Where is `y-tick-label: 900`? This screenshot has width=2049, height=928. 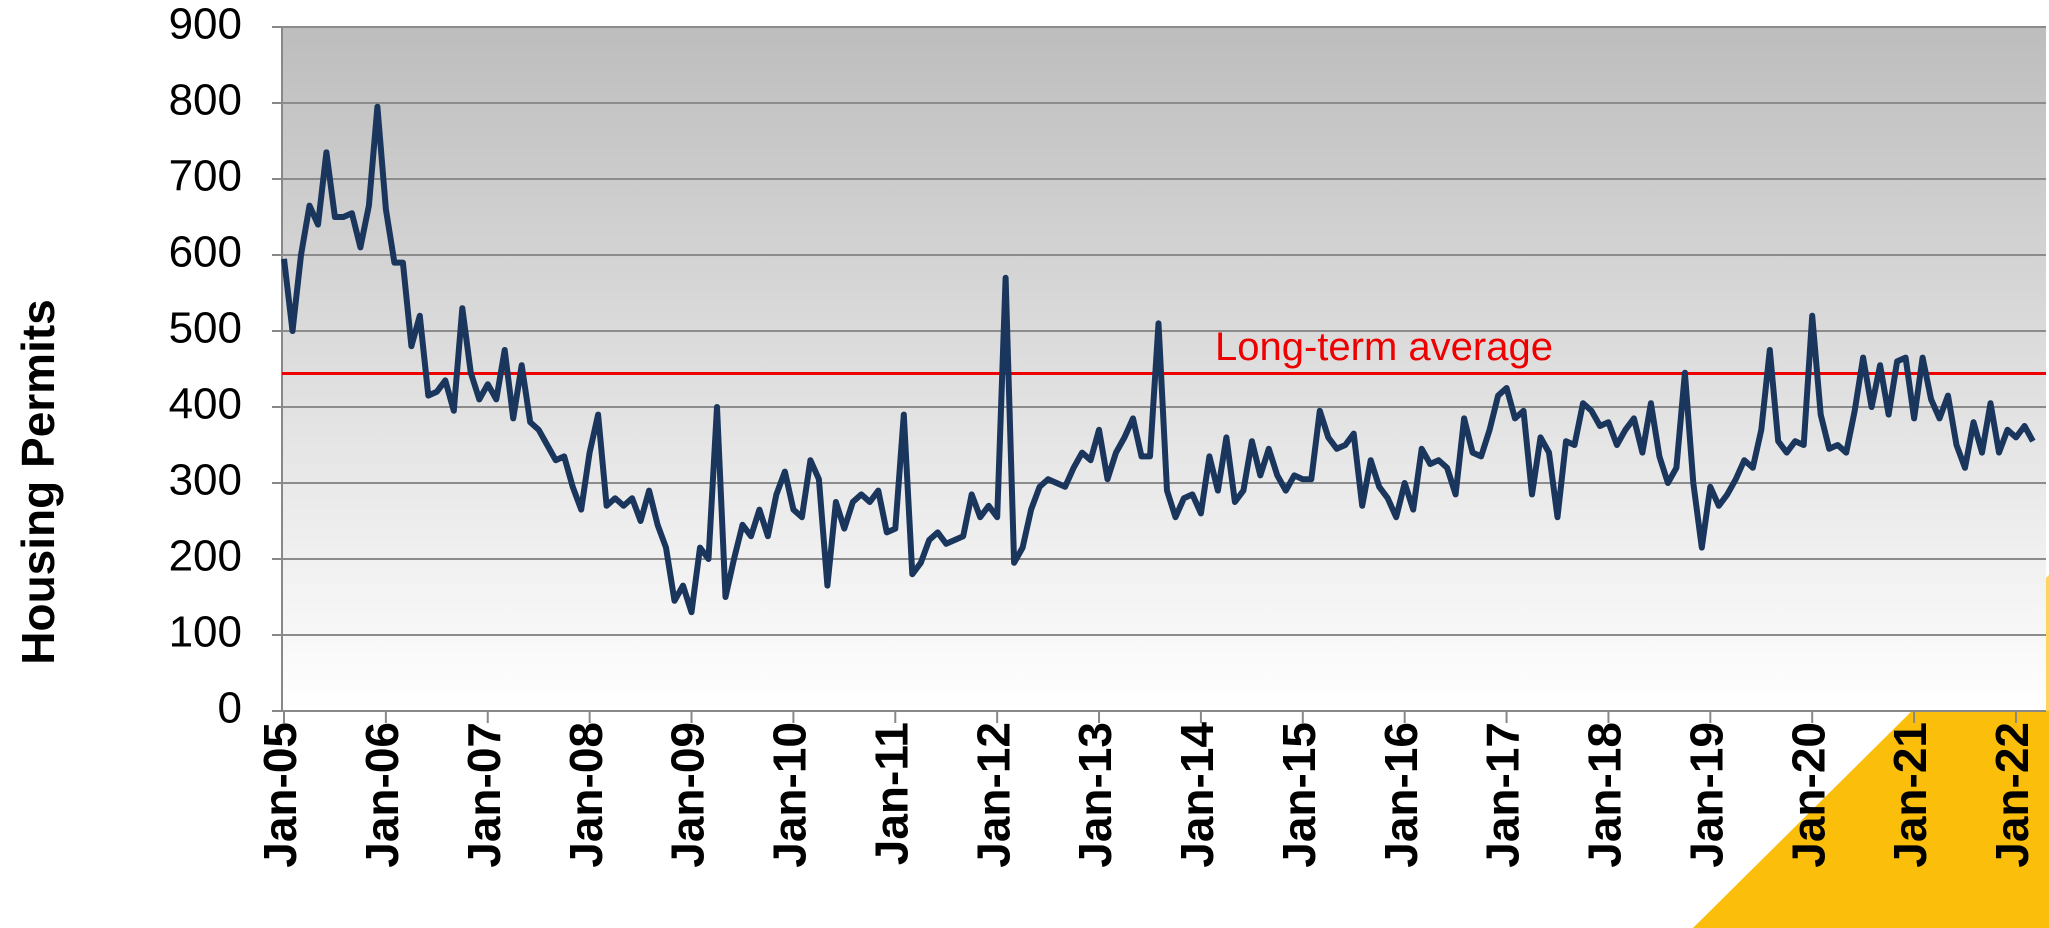 y-tick-label: 900 is located at coordinates (205, 24).